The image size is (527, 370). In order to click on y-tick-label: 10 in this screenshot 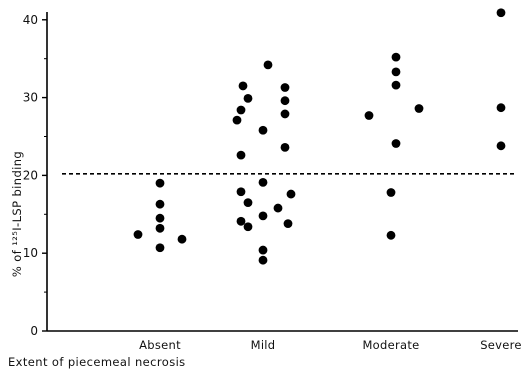, I will do `click(30, 253)`.